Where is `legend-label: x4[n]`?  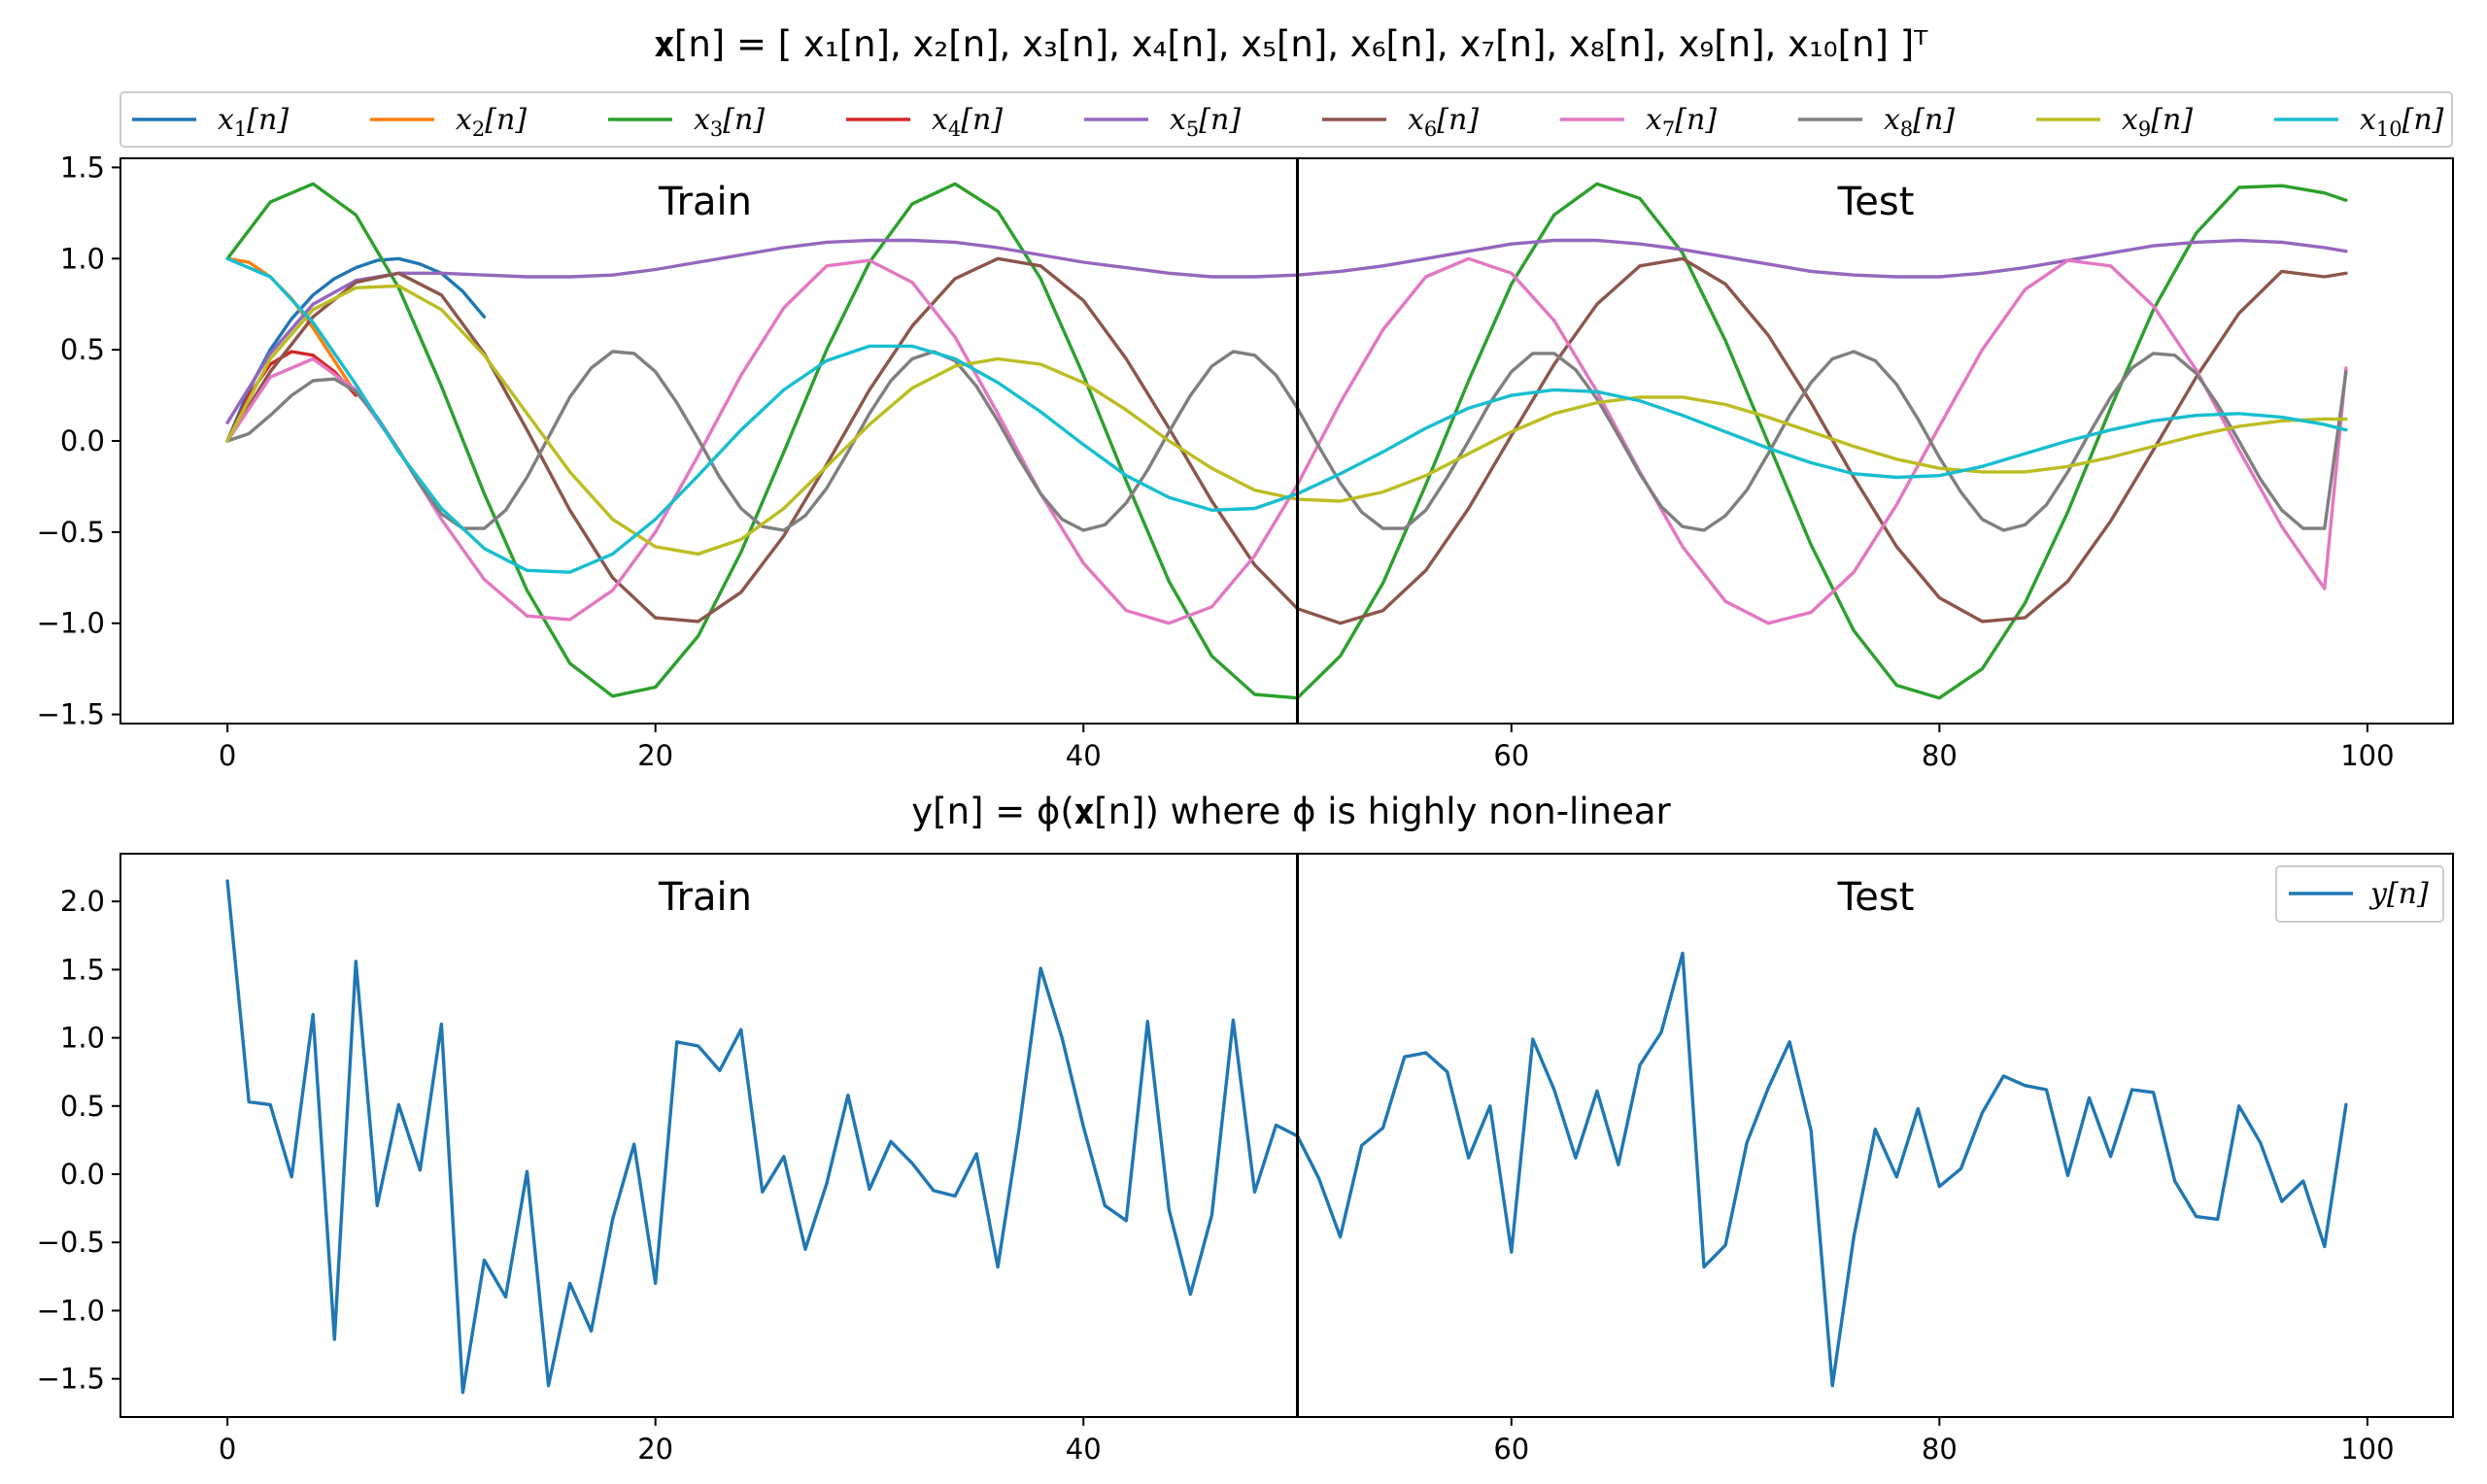
legend-label: x4[n] is located at coordinates (967, 122).